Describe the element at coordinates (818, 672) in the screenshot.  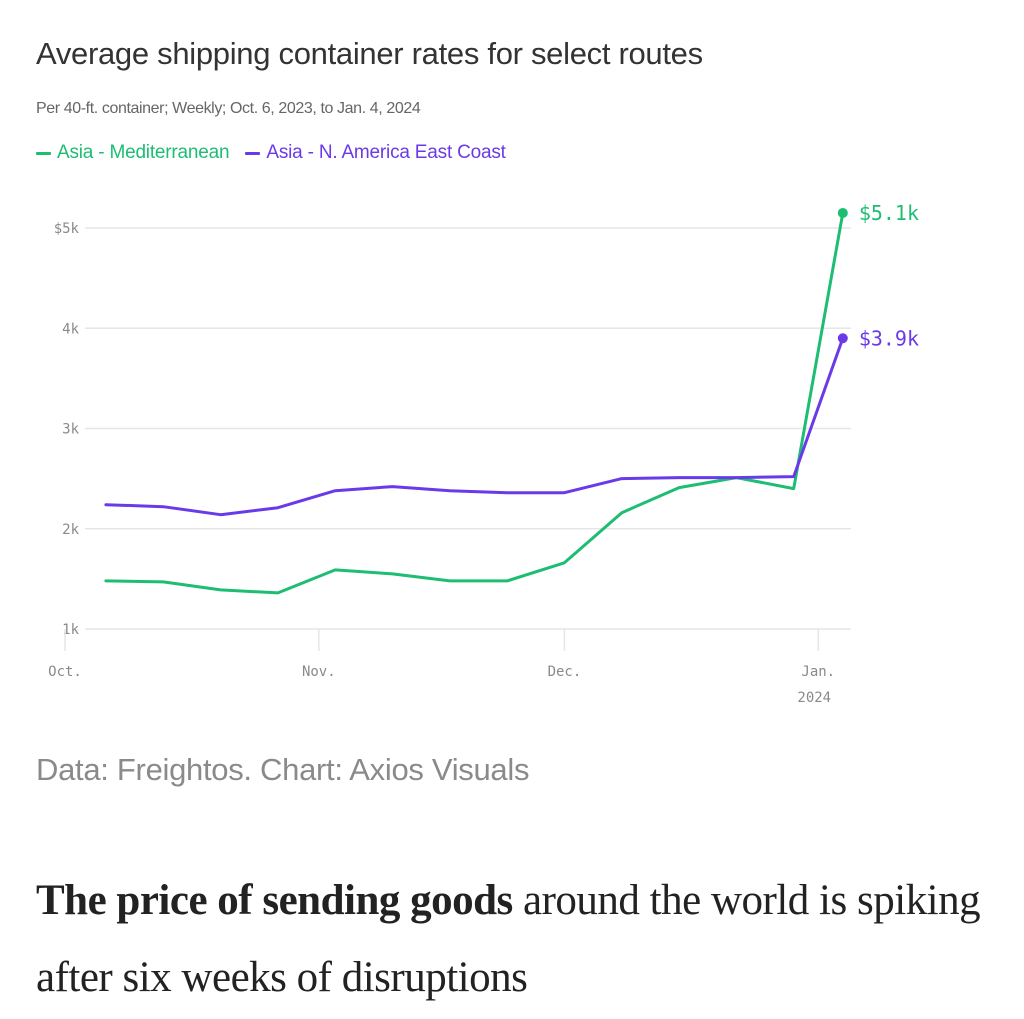
I see `x-tick-label: Jan.` at that location.